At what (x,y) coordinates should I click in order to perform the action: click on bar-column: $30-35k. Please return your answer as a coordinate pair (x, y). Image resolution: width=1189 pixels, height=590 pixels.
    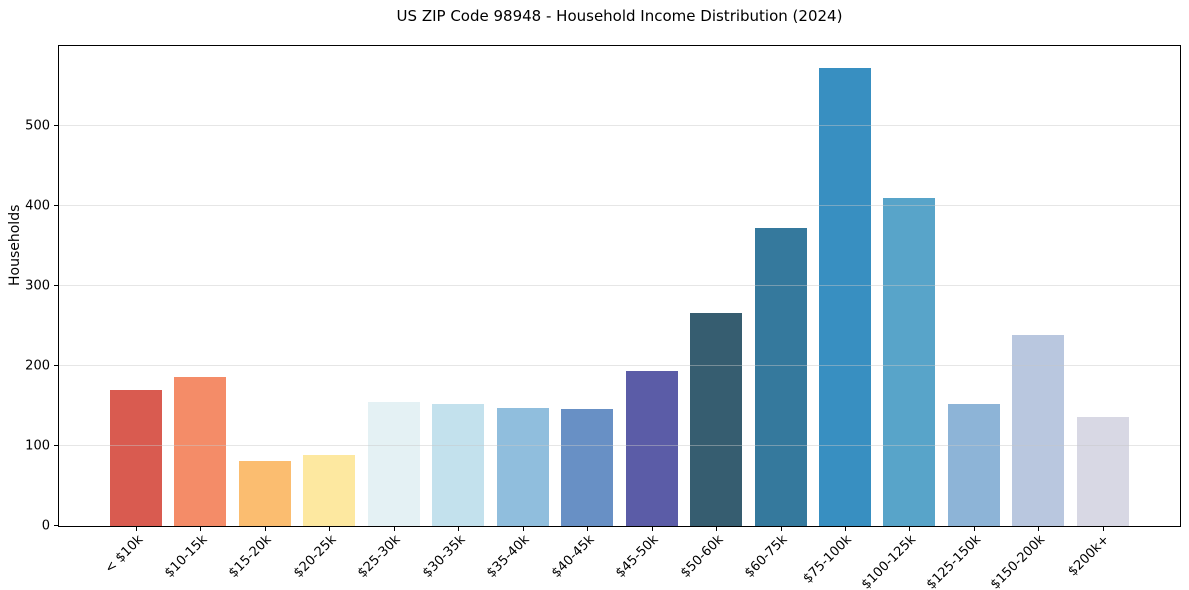
    Looking at the image, I should click on (452, 313).